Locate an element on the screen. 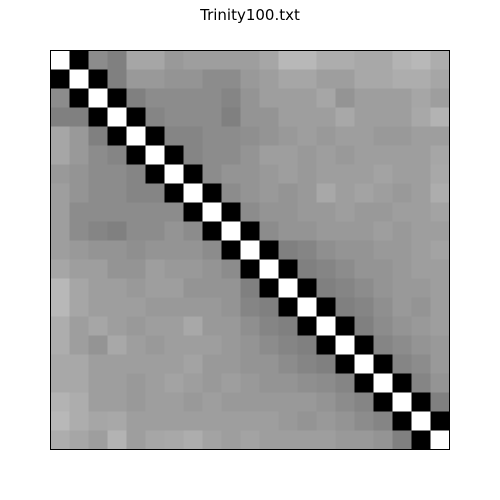  heatmap-cell-r1-c13 is located at coordinates (307, 79).